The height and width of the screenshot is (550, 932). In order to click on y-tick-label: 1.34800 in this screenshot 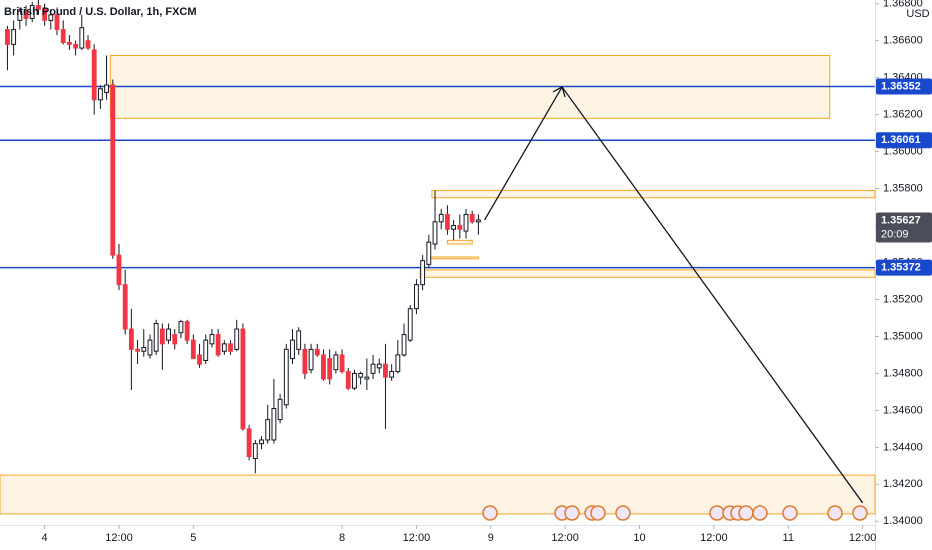, I will do `click(903, 373)`.